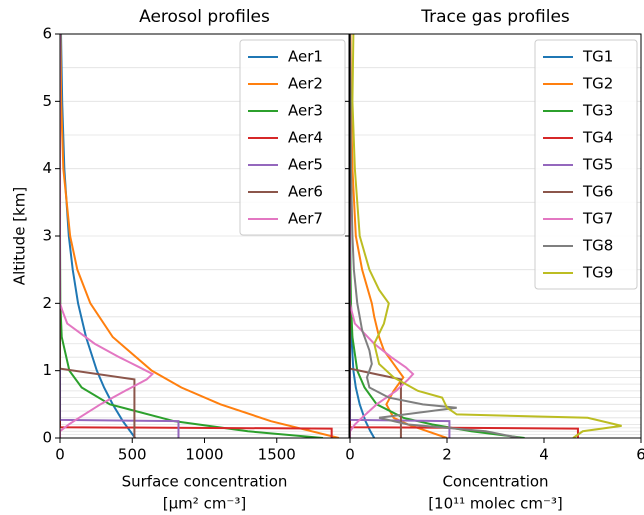 The width and height of the screenshot is (644, 515). What do you see at coordinates (597, 273) in the screenshot?
I see `legend-label: TG9` at bounding box center [597, 273].